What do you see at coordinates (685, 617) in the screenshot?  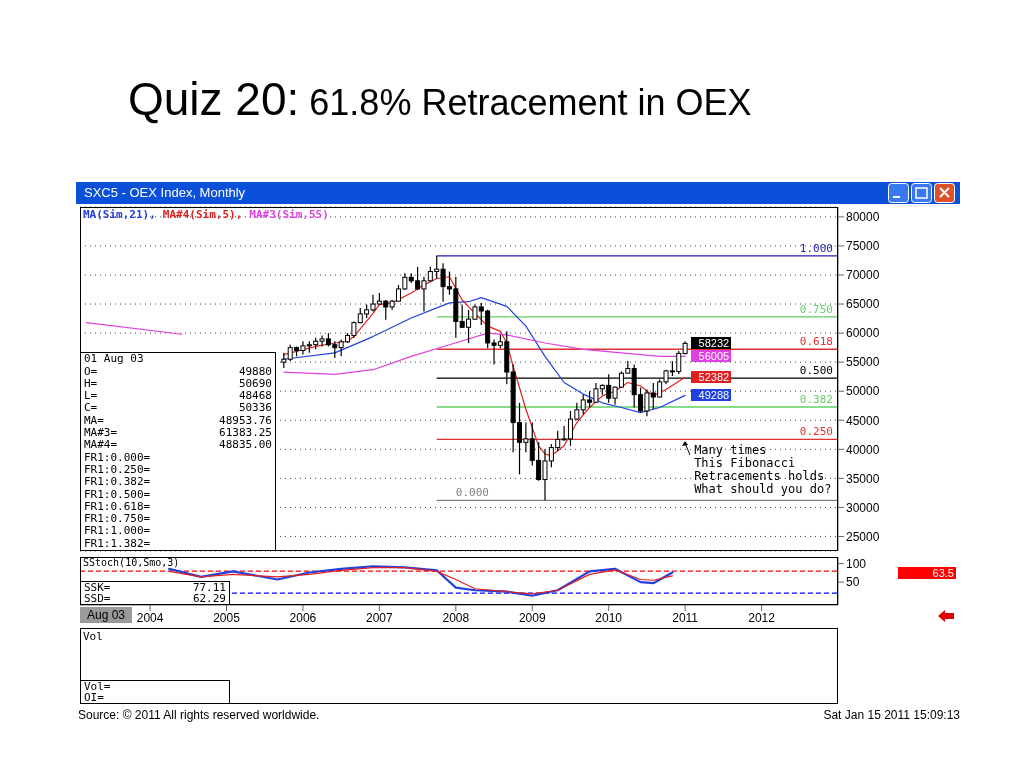 I see `x-tick-label: 2011` at bounding box center [685, 617].